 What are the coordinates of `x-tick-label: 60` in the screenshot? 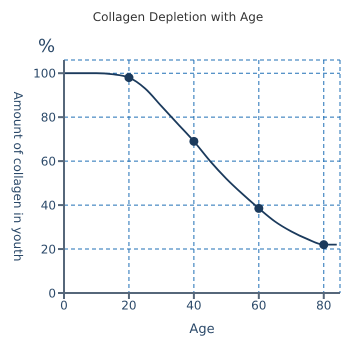 It's located at (258, 305).